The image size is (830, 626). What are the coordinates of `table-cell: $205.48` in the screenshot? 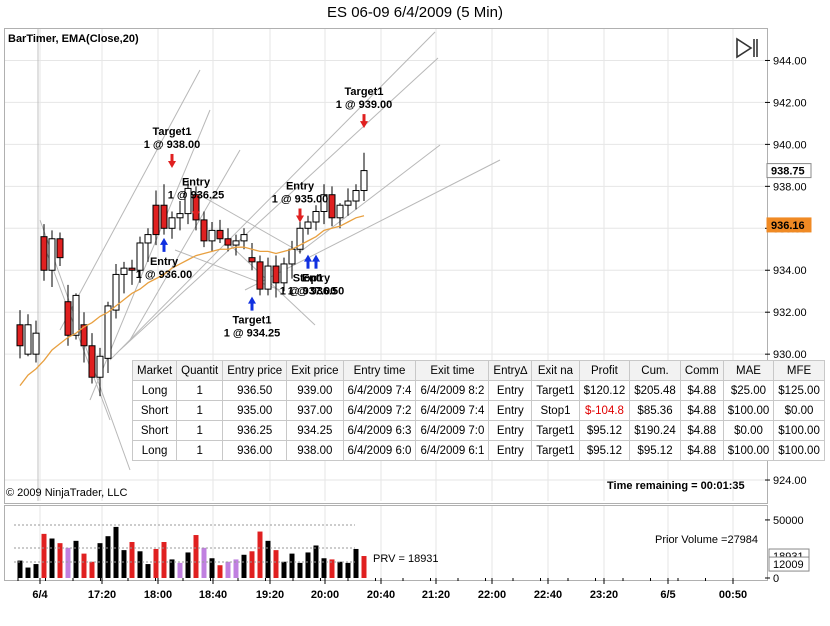 It's located at (655, 390).